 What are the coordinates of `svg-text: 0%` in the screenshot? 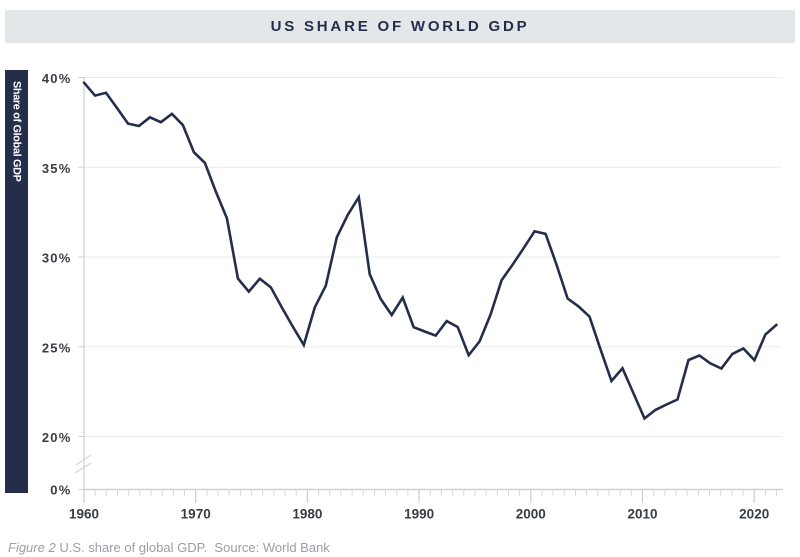 It's located at (60, 490).